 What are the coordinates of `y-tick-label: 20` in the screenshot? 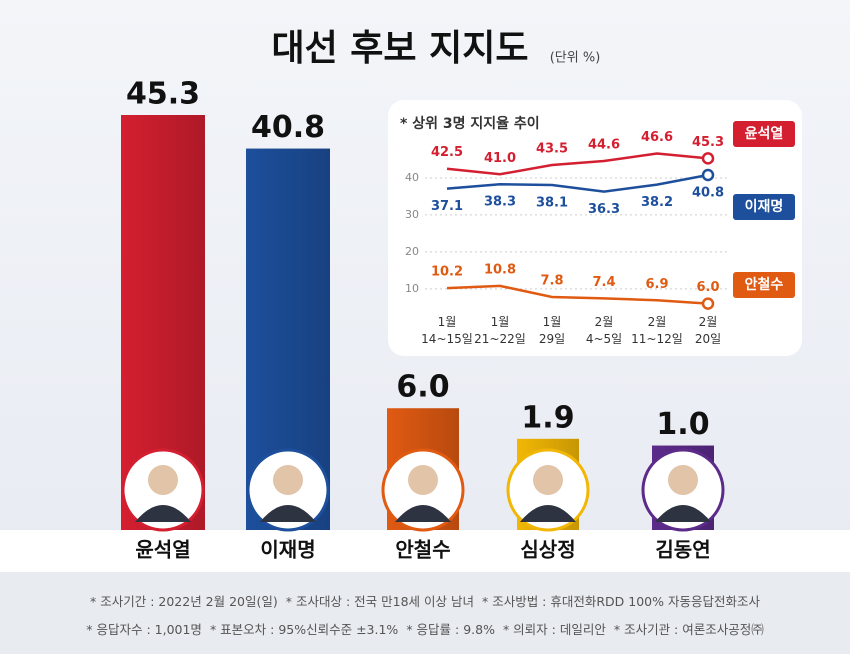 It's located at (412, 251).